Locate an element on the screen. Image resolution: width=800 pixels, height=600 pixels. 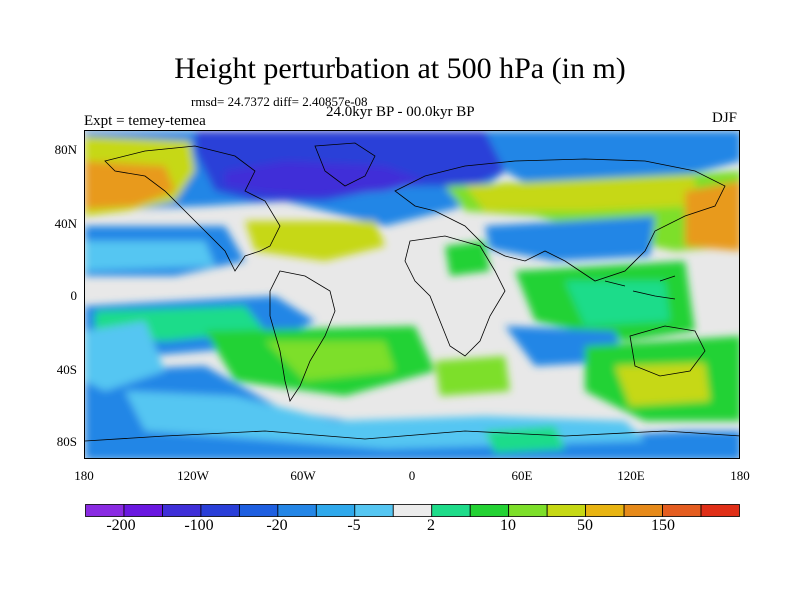
lat-label: 80S is located at coordinates (66, 441).